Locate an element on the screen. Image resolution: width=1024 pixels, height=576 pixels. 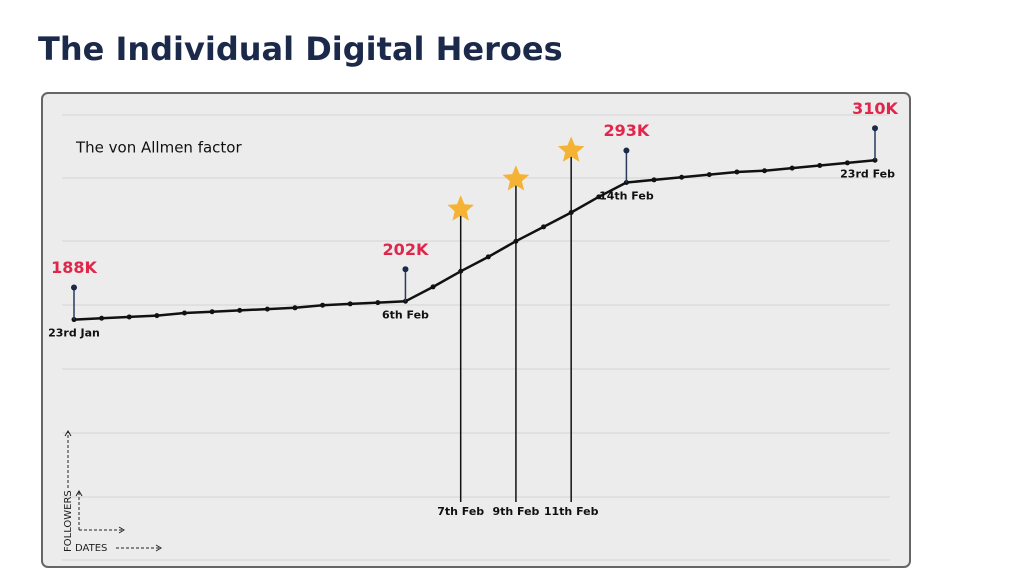
y-axis-label: FOLLOWERS is located at coordinates (68, 521).